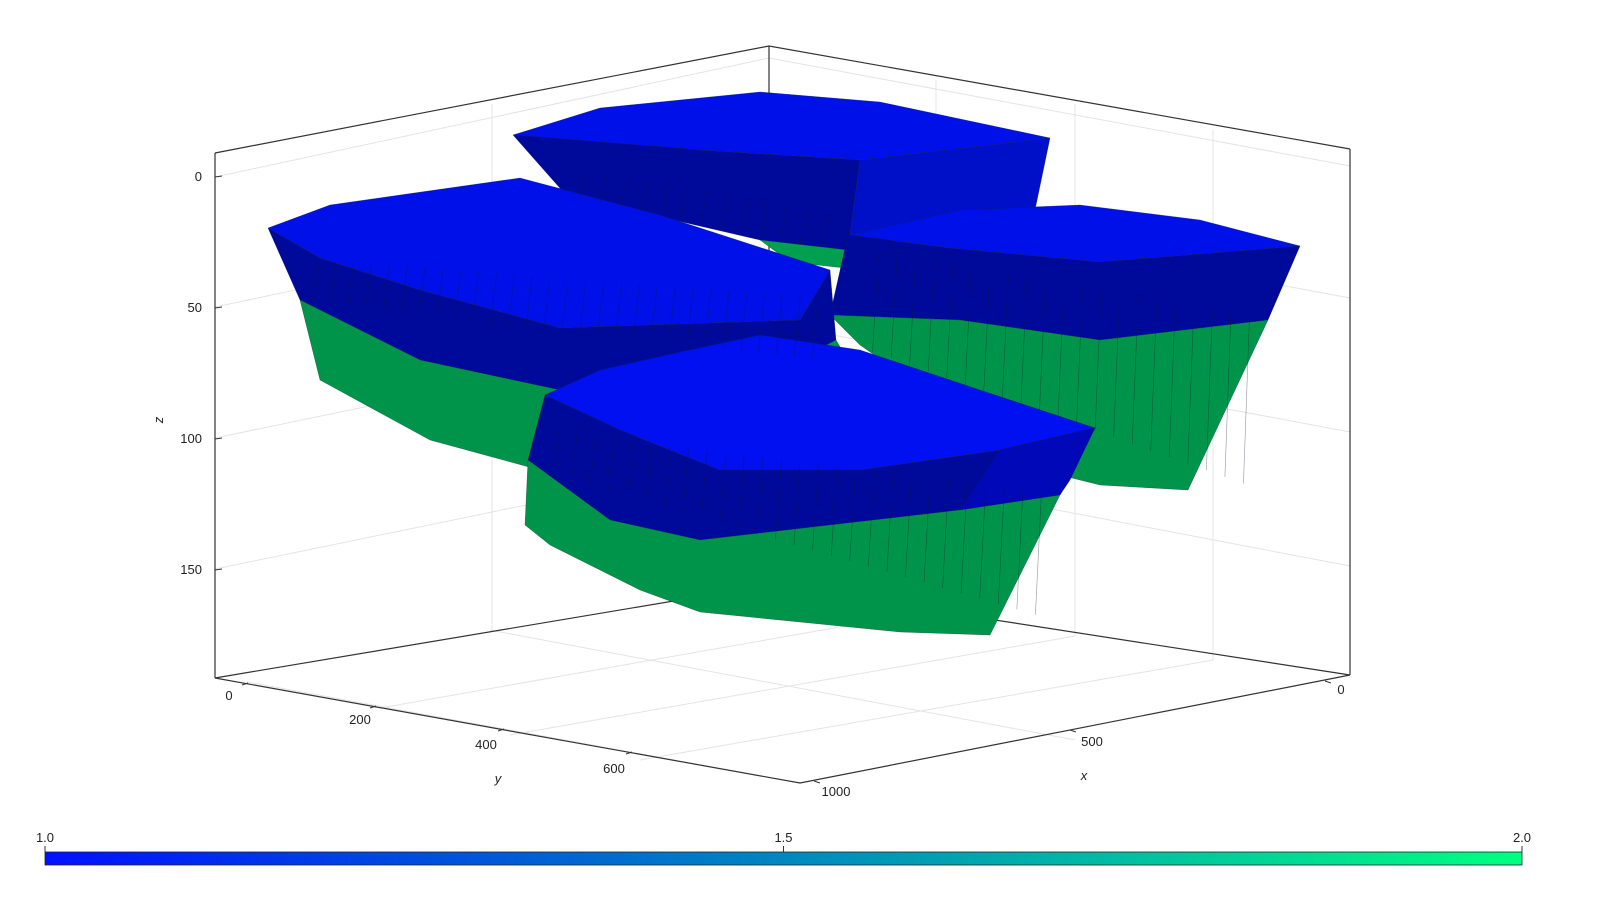 The width and height of the screenshot is (1600, 900). What do you see at coordinates (1084, 775) in the screenshot?
I see `x-axis-label: x` at bounding box center [1084, 775].